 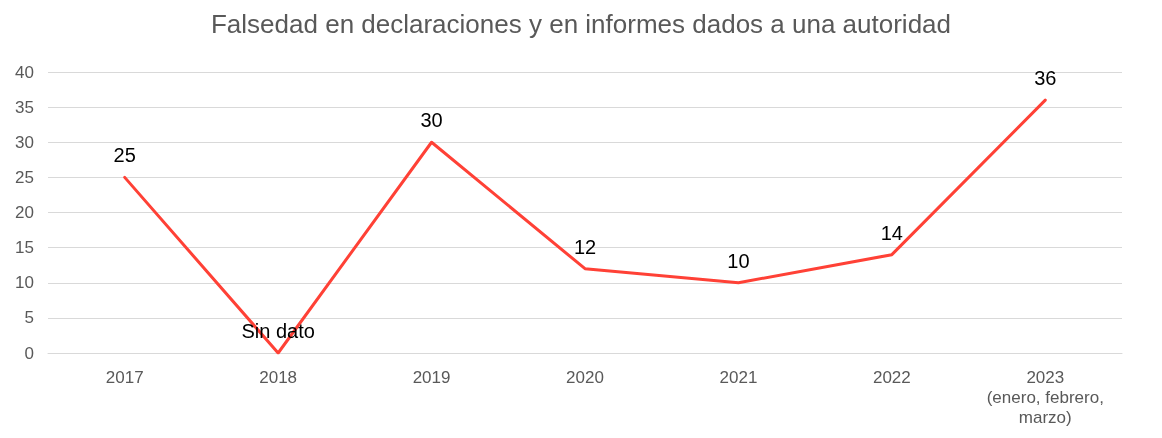 I want to click on data-label: 30, so click(x=431, y=120).